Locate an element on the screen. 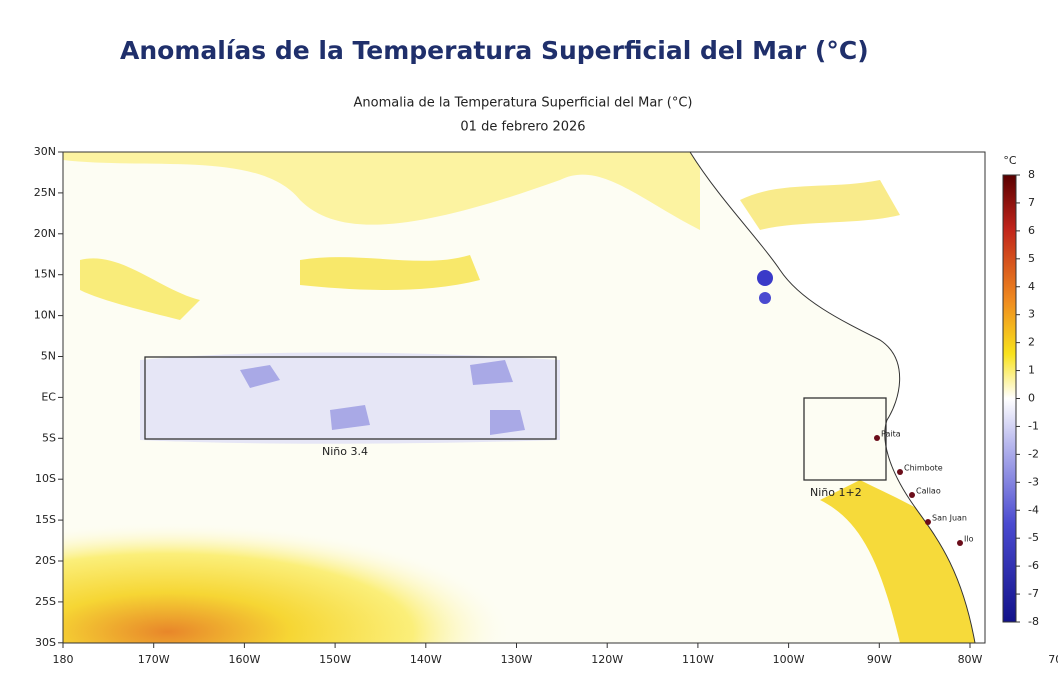 This screenshot has height=687, width=1058. lat-label: 25N is located at coordinates (45, 192).